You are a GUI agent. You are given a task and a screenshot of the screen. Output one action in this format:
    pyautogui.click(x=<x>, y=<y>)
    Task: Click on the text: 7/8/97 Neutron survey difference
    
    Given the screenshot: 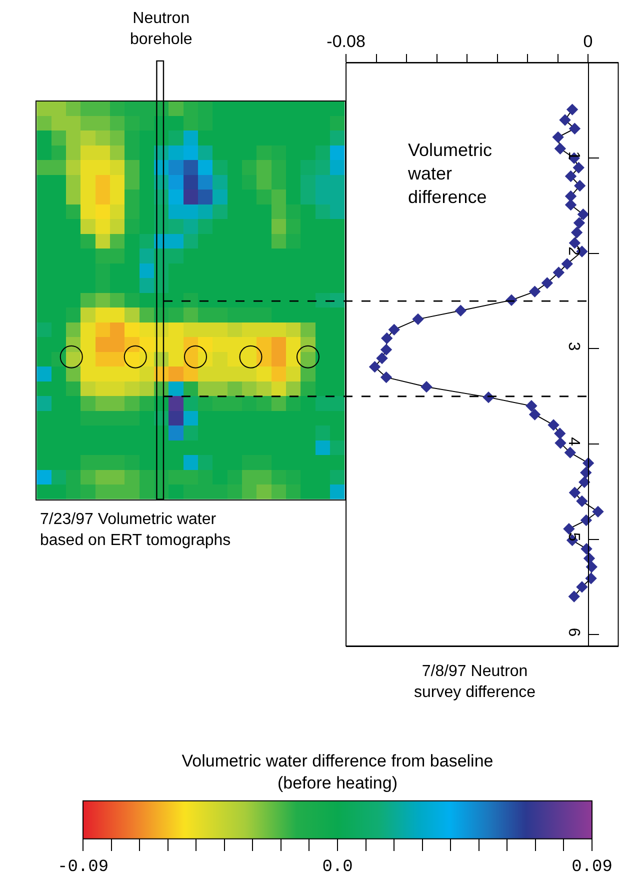 What is the action you would take?
    pyautogui.click(x=475, y=682)
    